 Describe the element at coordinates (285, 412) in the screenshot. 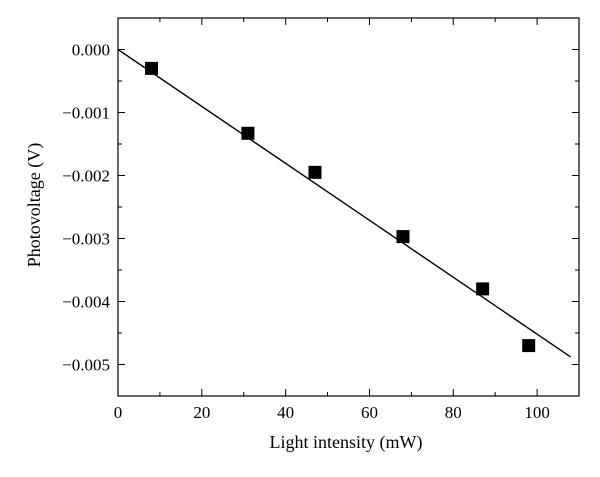

I see `x-tick-label: 40` at that location.